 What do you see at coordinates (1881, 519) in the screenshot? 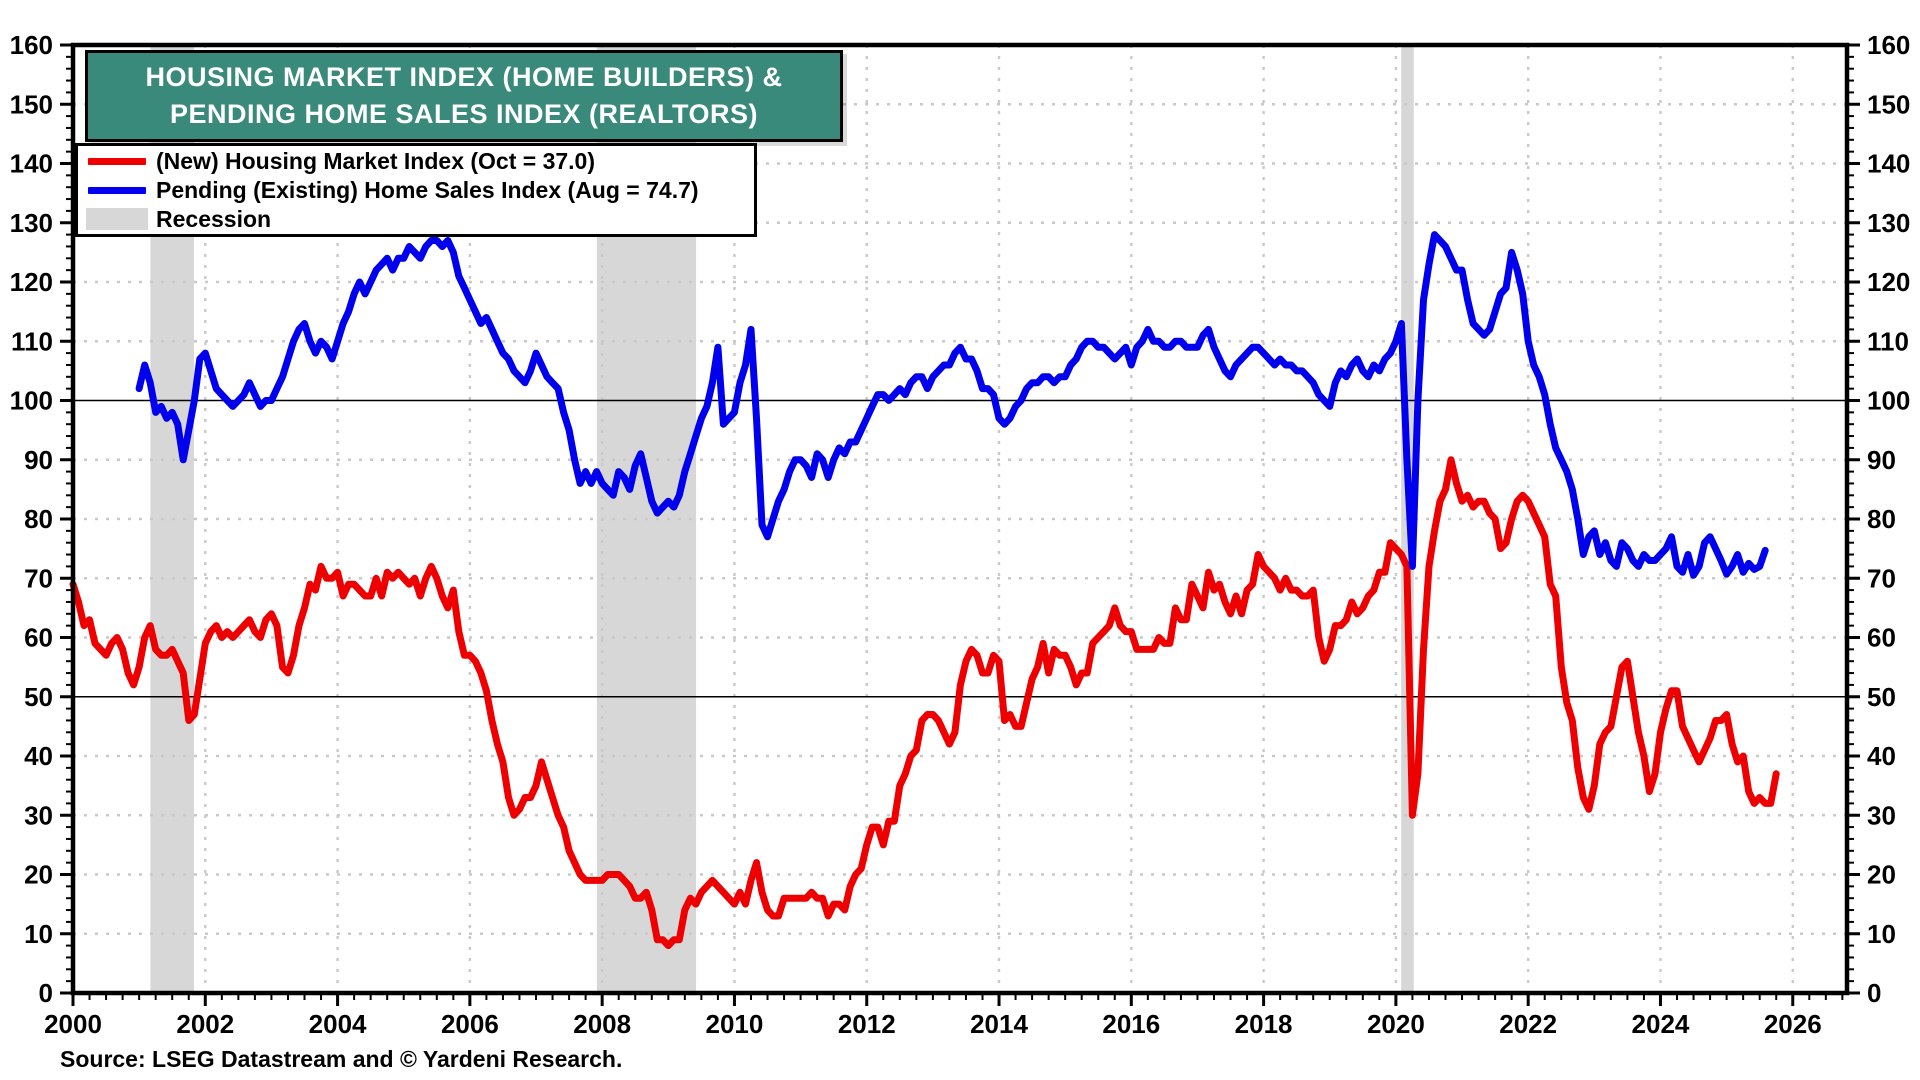
I see `y-axis-label-right: 80` at bounding box center [1881, 519].